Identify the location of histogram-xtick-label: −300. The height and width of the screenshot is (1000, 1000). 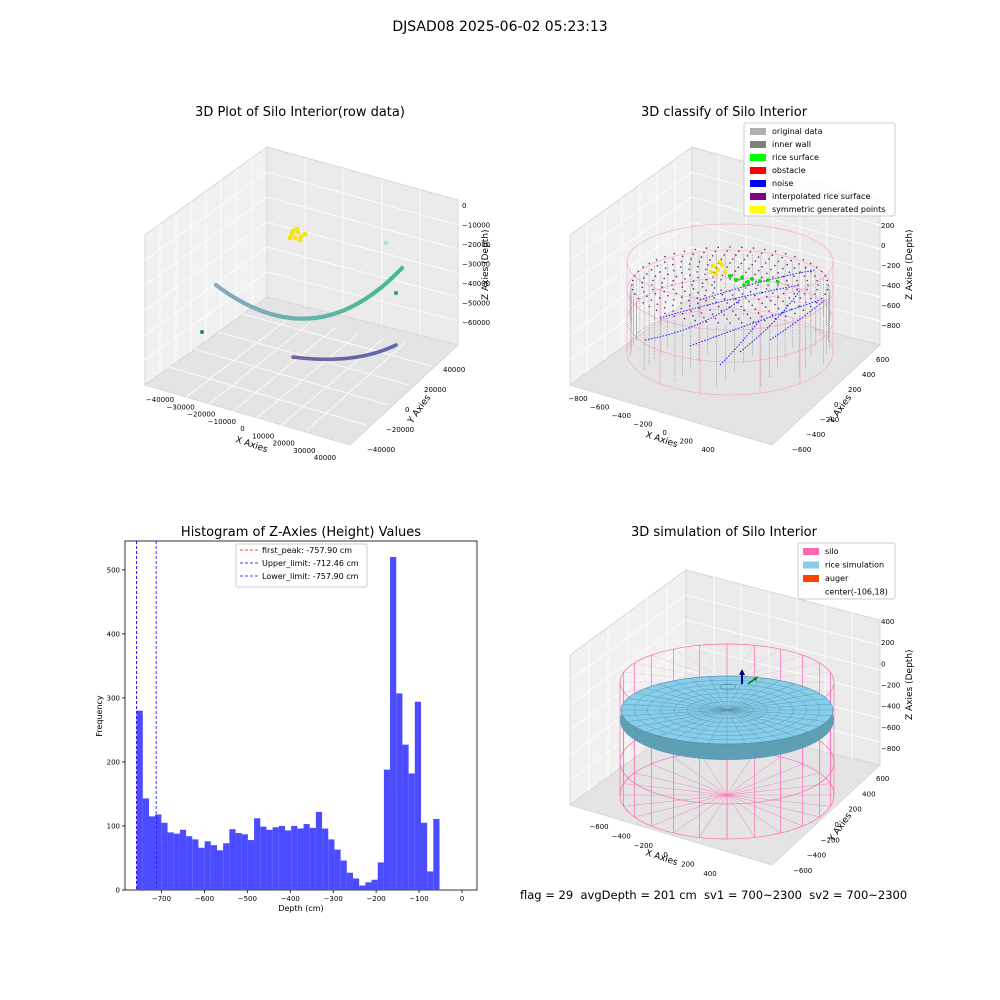
(333, 899).